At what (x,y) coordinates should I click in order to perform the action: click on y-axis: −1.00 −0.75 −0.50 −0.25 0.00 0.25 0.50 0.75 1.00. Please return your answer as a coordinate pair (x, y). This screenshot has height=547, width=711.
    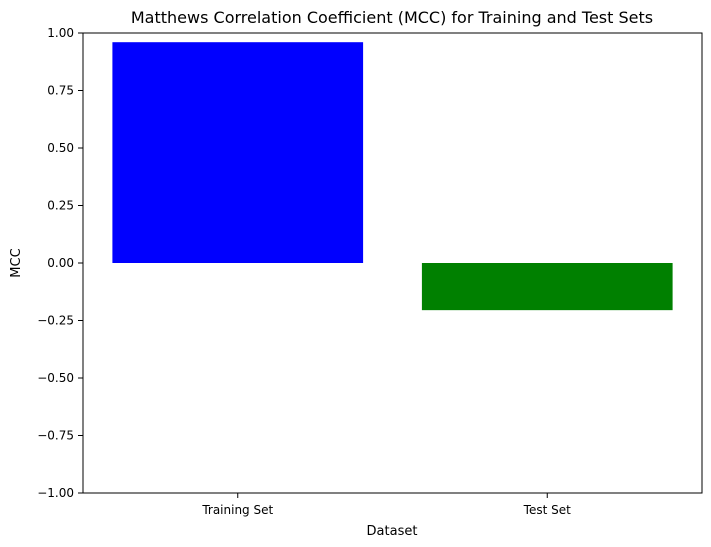
    Looking at the image, I should click on (60, 263).